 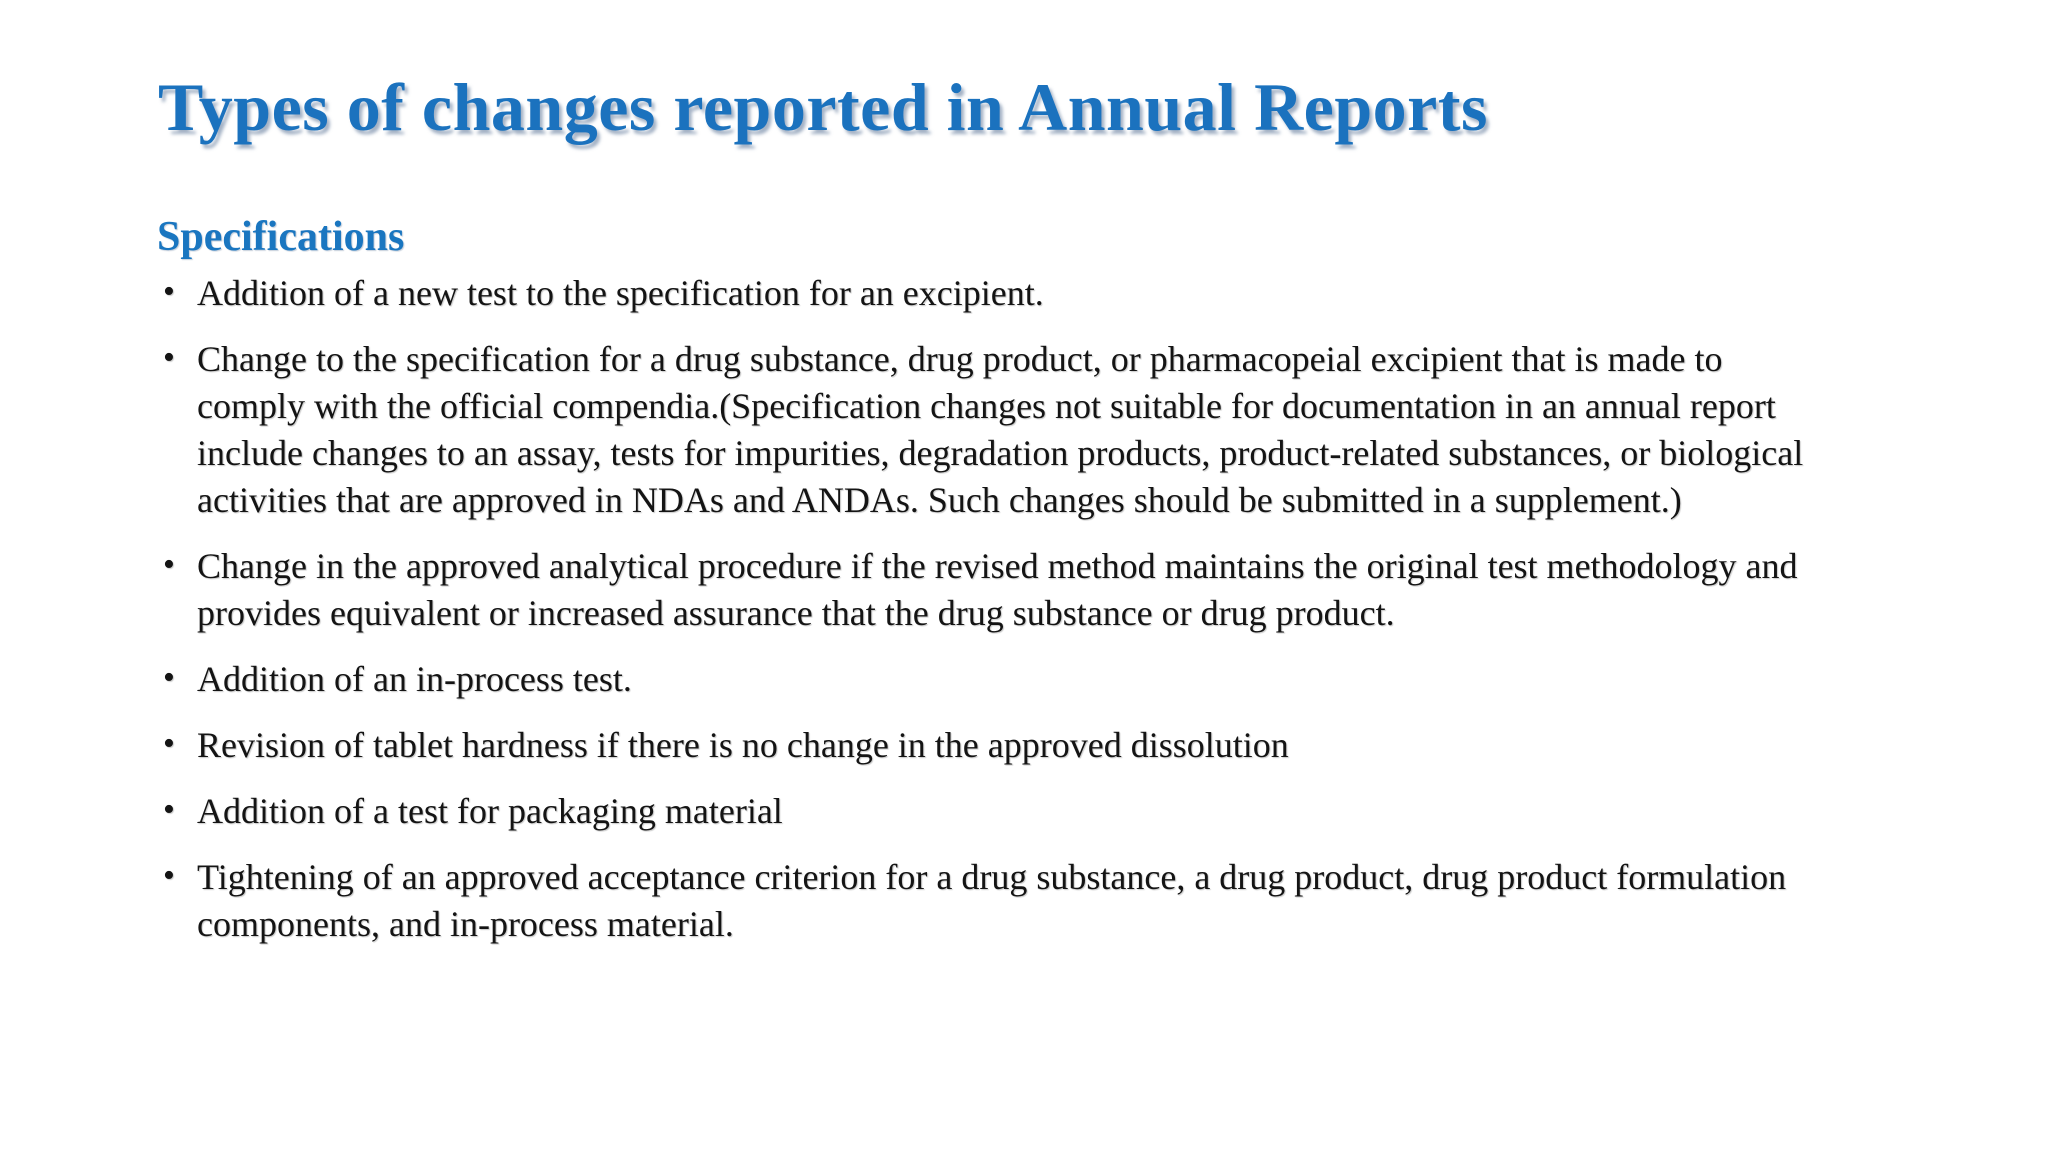 What do you see at coordinates (281, 237) in the screenshot?
I see `section-heading-specifications: Specifications` at bounding box center [281, 237].